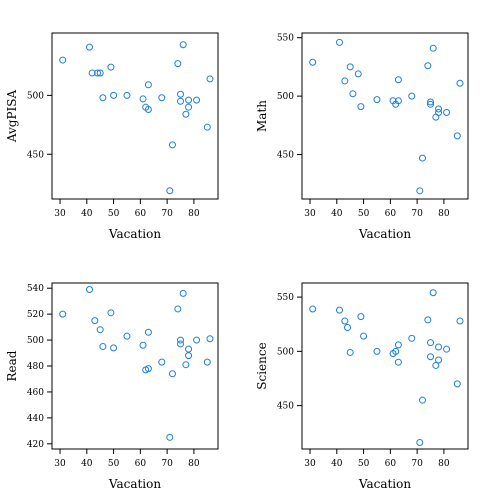  Describe the element at coordinates (35, 419) in the screenshot. I see `y-tick-label: 440` at that location.